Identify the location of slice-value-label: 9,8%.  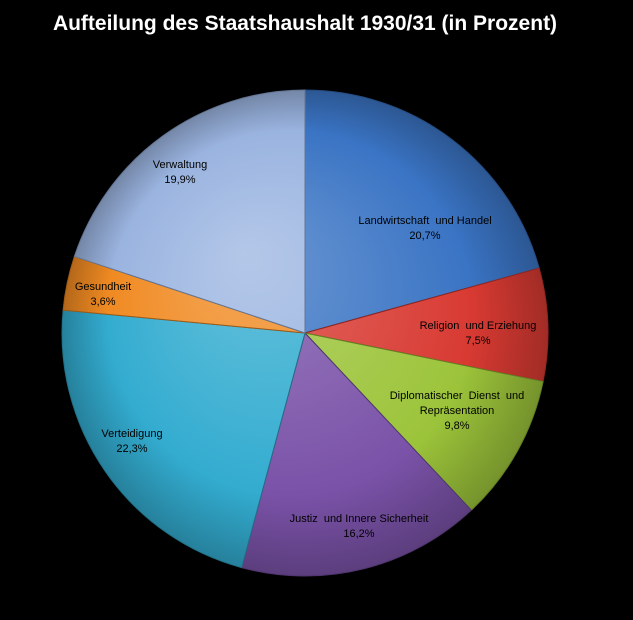
(456, 426).